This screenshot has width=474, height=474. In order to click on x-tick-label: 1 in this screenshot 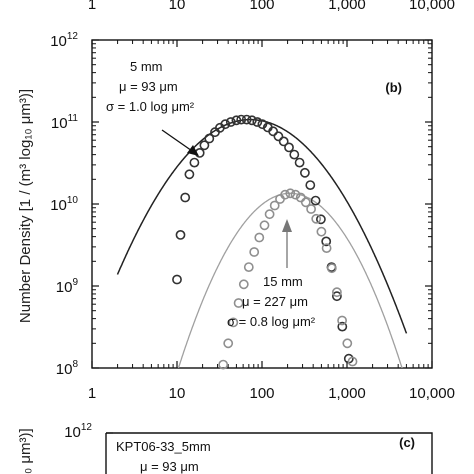, I will do `click(92, 393)`.